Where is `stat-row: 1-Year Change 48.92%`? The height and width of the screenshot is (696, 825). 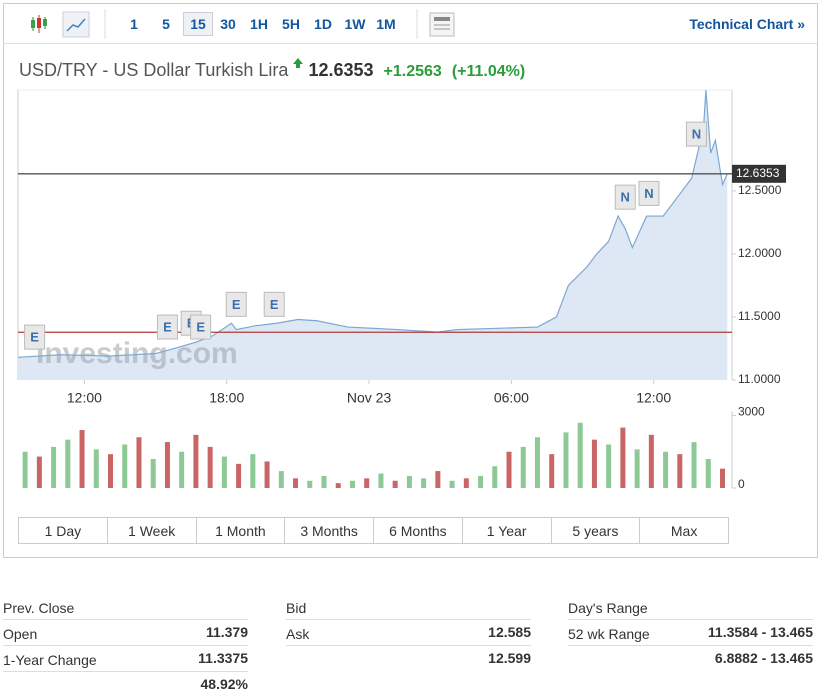
stat-row: 1-Year Change 48.92% is located at coordinates (125, 670).